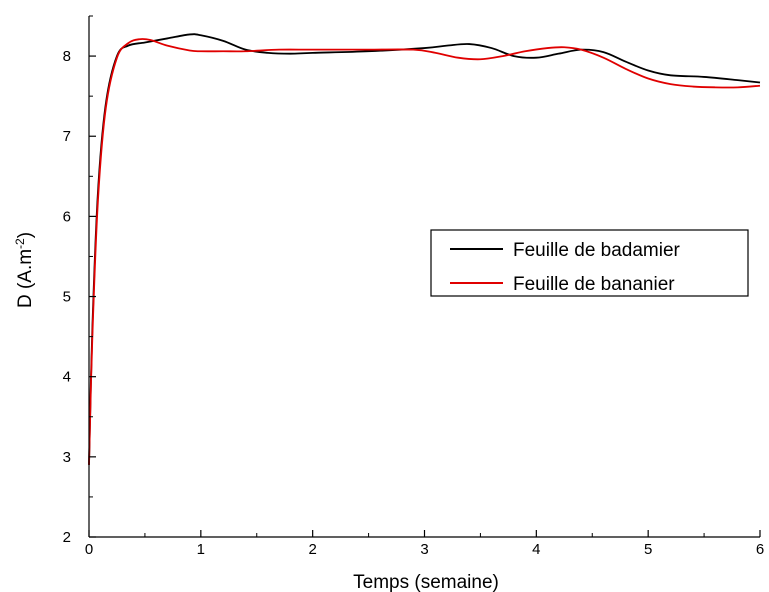 The height and width of the screenshot is (592, 769). What do you see at coordinates (424, 549) in the screenshot?
I see `x-tick-label-3: 3` at bounding box center [424, 549].